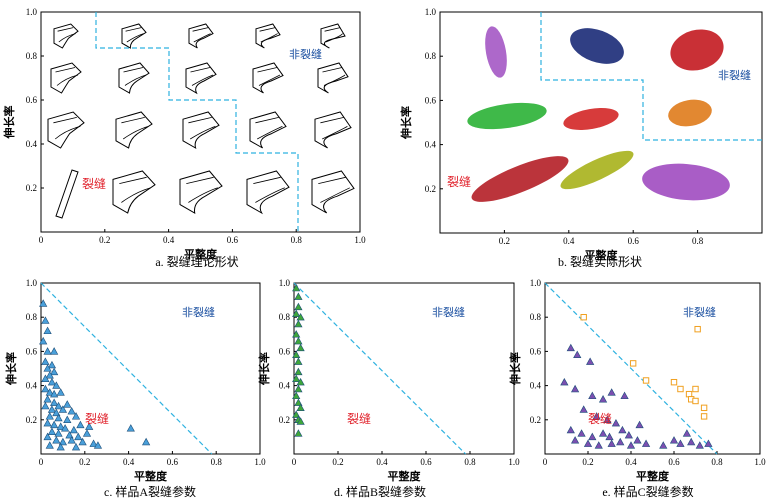  I want to click on label-nonfracture: 非裂缝, so click(448, 312).